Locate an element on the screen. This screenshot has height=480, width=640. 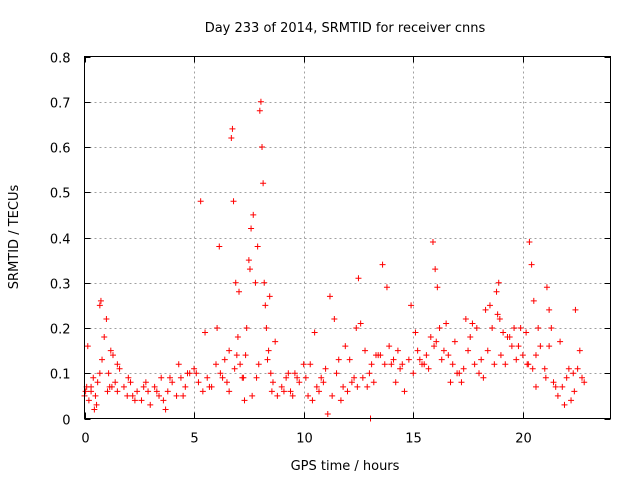
x-tick-label: 15 is located at coordinates (413, 439).